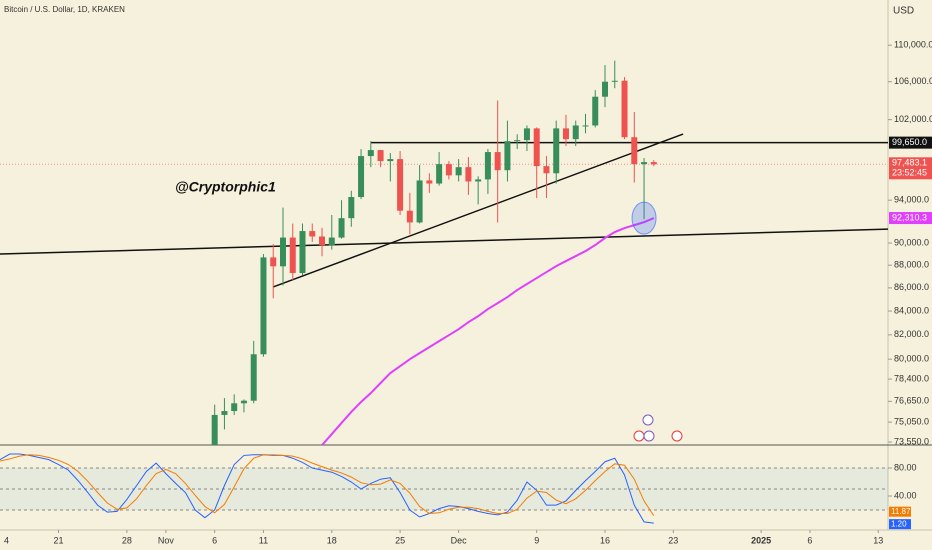 Image resolution: width=932 pixels, height=550 pixels. I want to click on y-tick-label: 86,000.0, so click(911, 287).